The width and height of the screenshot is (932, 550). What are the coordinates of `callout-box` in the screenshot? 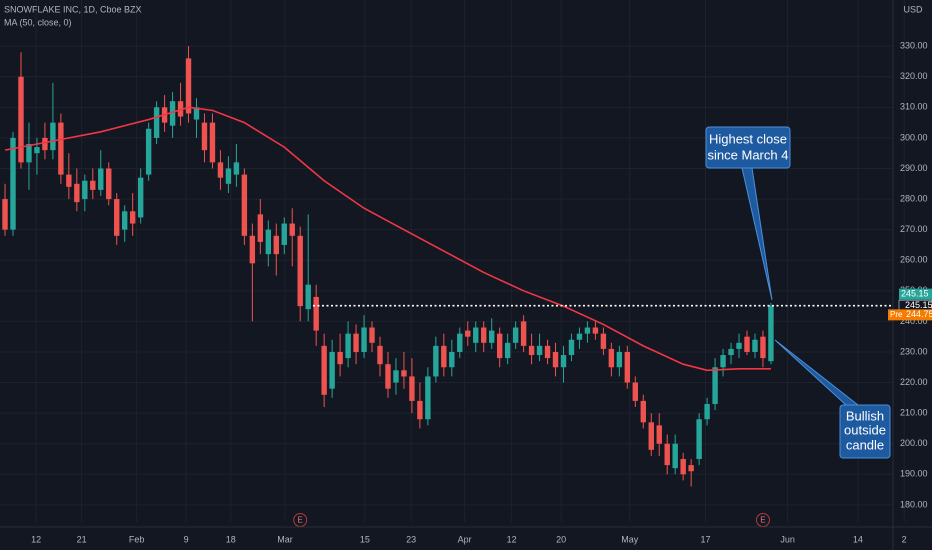 It's located at (865, 431).